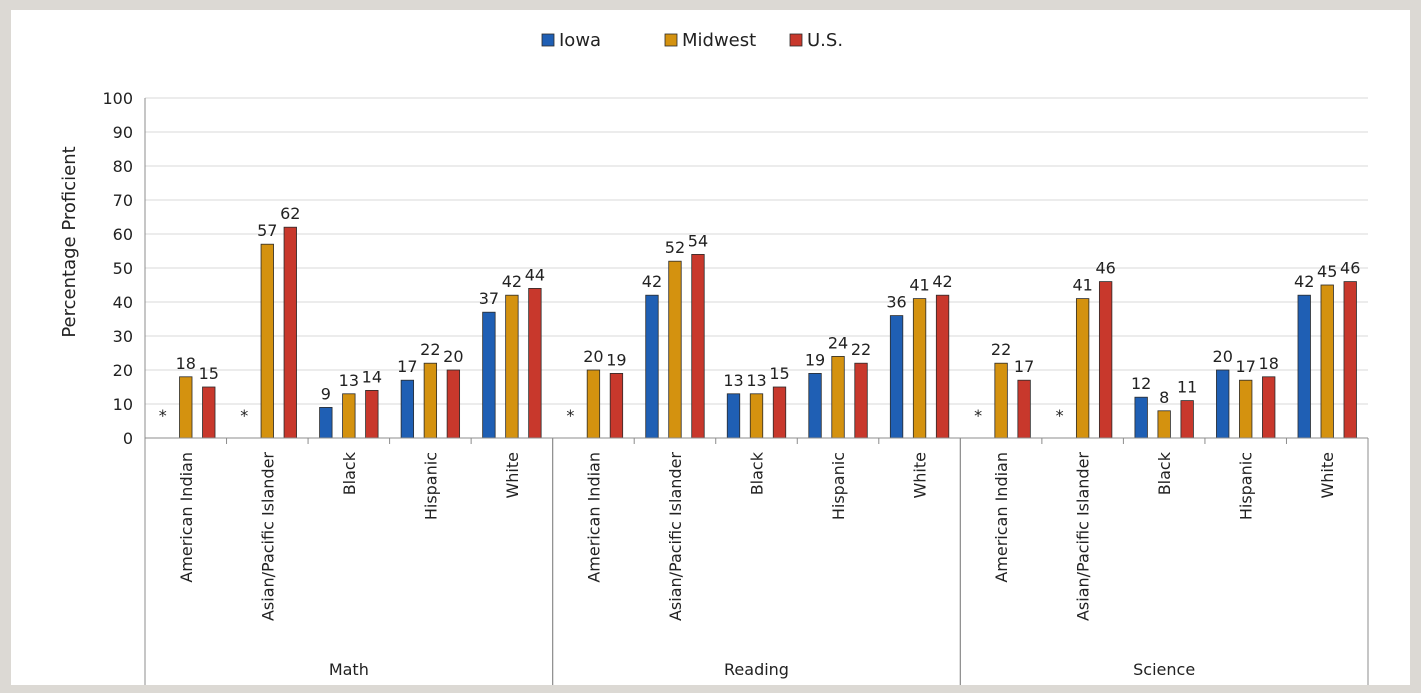  What do you see at coordinates (535, 274) in the screenshot?
I see `data-label: 44` at bounding box center [535, 274].